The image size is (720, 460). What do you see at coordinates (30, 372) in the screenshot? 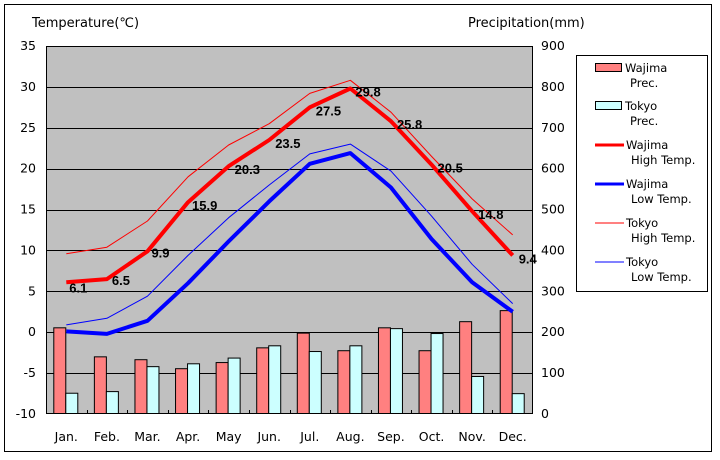
I see `left-axis-tick-label: -5` at bounding box center [30, 372].